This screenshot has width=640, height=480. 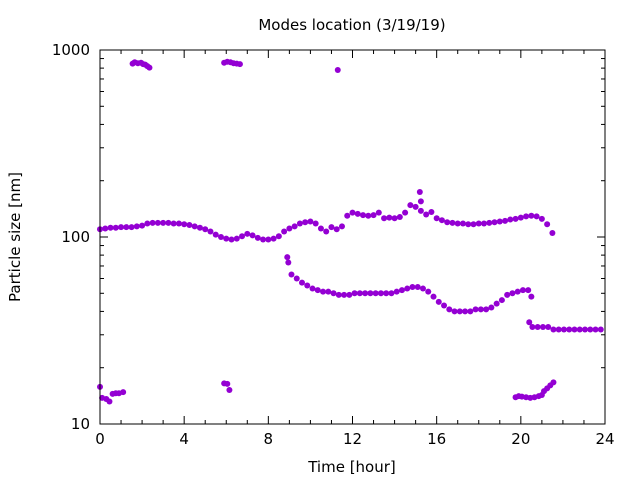 What do you see at coordinates (15, 237) in the screenshot?
I see `y-axis-label: Particle size [nm]` at bounding box center [15, 237].